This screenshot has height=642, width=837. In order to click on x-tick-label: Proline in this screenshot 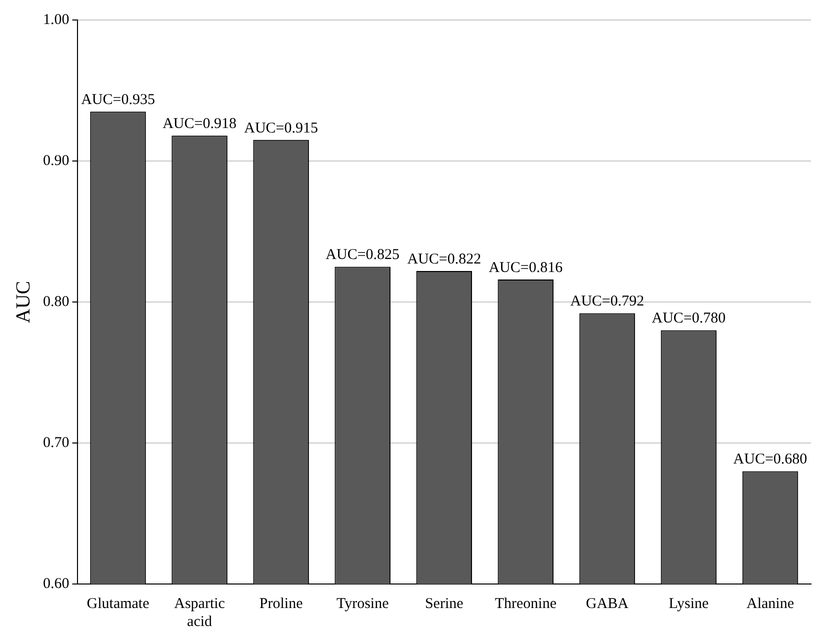, I will do `click(281, 604)`.